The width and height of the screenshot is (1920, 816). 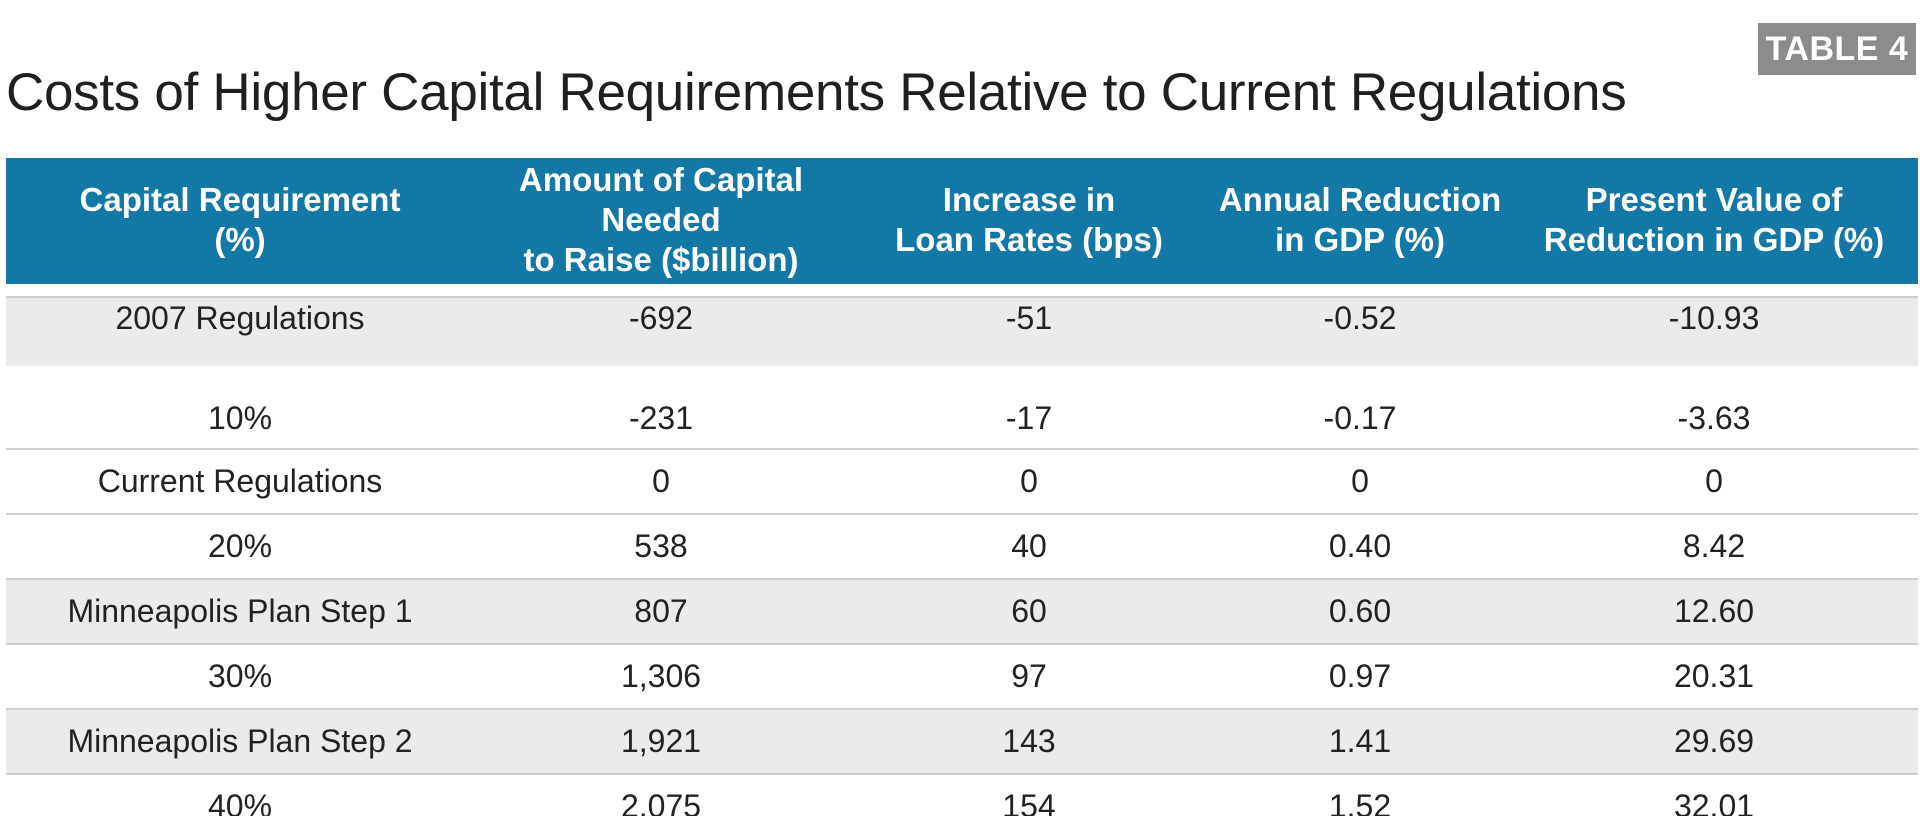 I want to click on cell-loan-rates: 40, so click(x=1029, y=547).